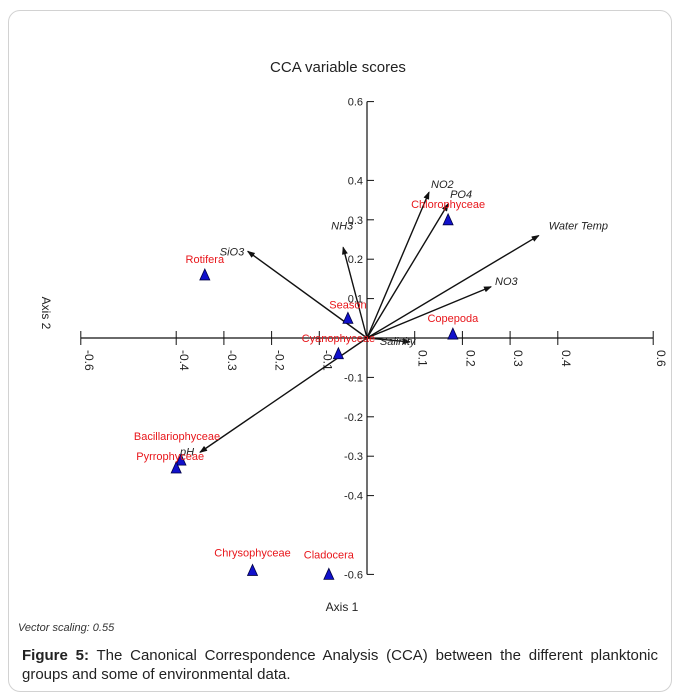 This screenshot has height=700, width=681. I want to click on chart-title: CCA variable scores, so click(338, 67).